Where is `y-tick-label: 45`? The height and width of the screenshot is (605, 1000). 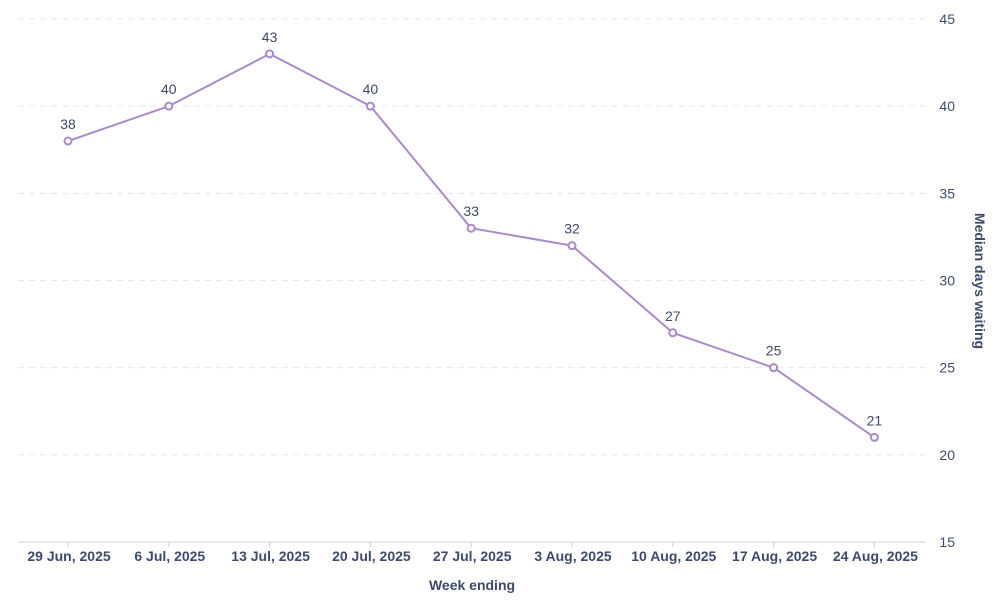 y-tick-label: 45 is located at coordinates (947, 19).